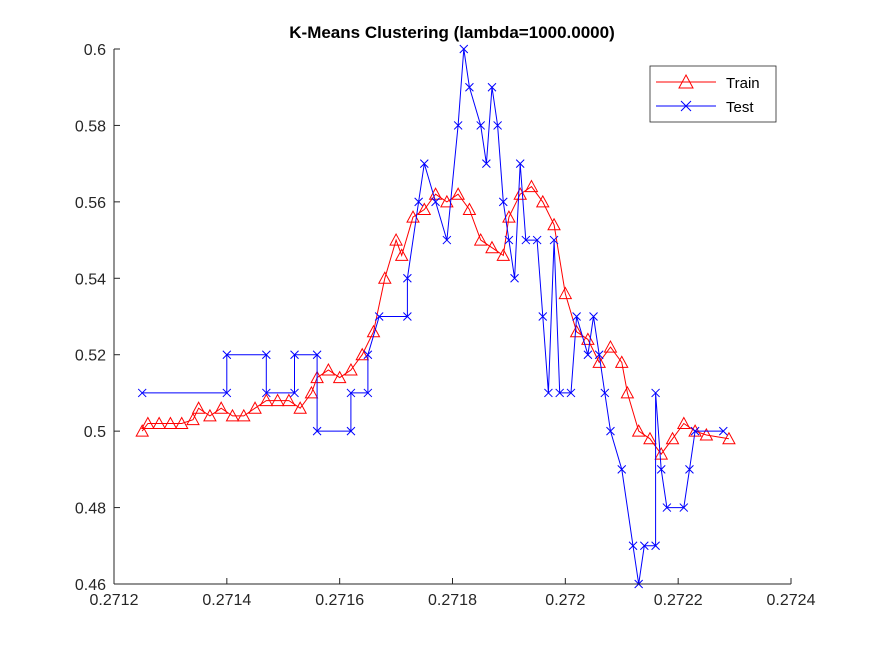 This screenshot has width=875, height=656. I want to click on legend-test-marker, so click(686, 106).